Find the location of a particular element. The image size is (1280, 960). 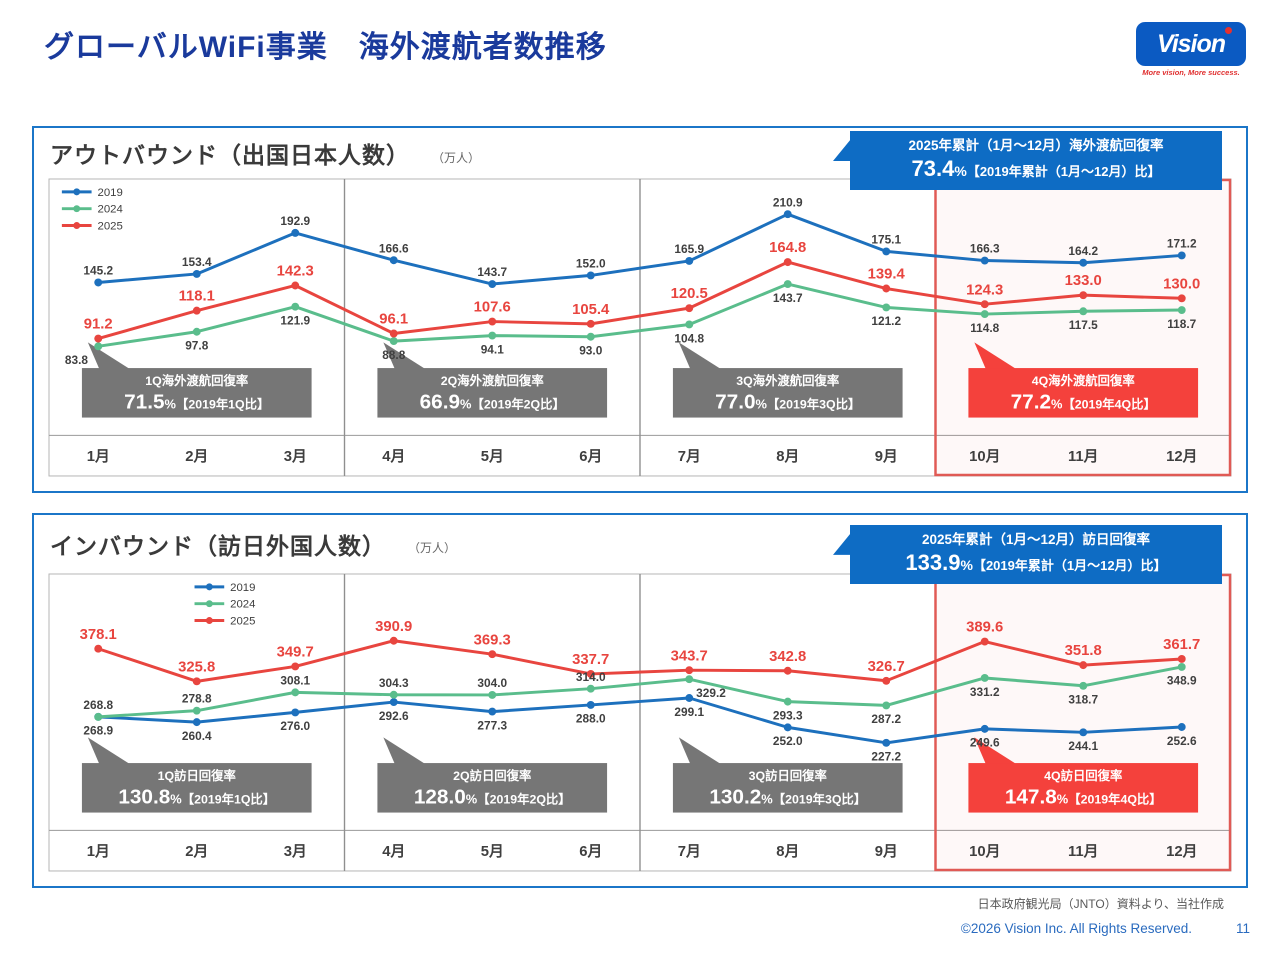

value-label: 117.5 is located at coordinates (1083, 325).